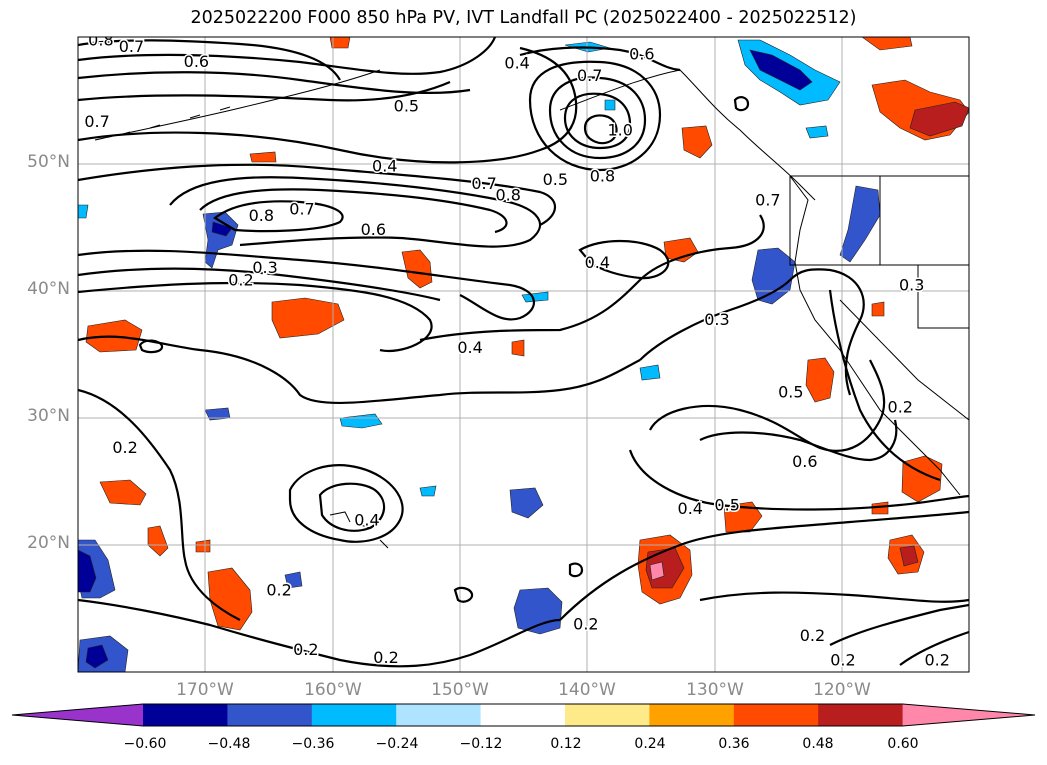  Describe the element at coordinates (716, 319) in the screenshot. I see `contour-label: 0.3` at that location.